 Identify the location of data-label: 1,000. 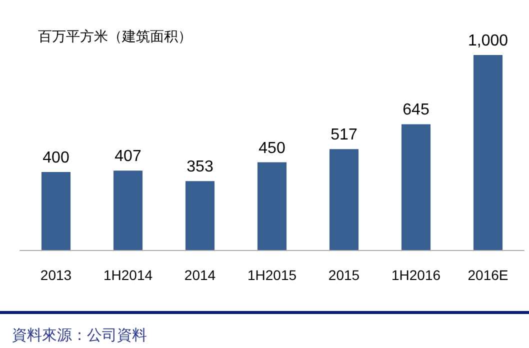
(488, 41).